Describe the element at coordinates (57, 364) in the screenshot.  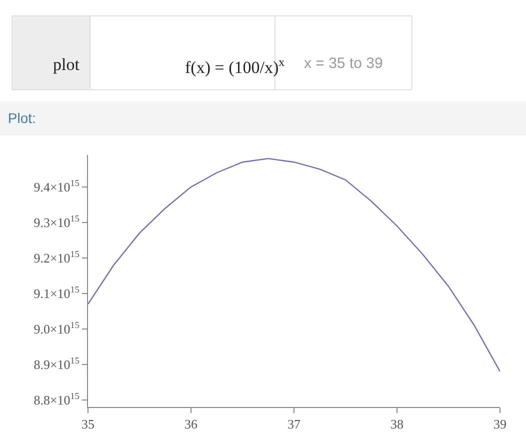
I see `y-tick-label: 8.9×10$^{15}$` at that location.